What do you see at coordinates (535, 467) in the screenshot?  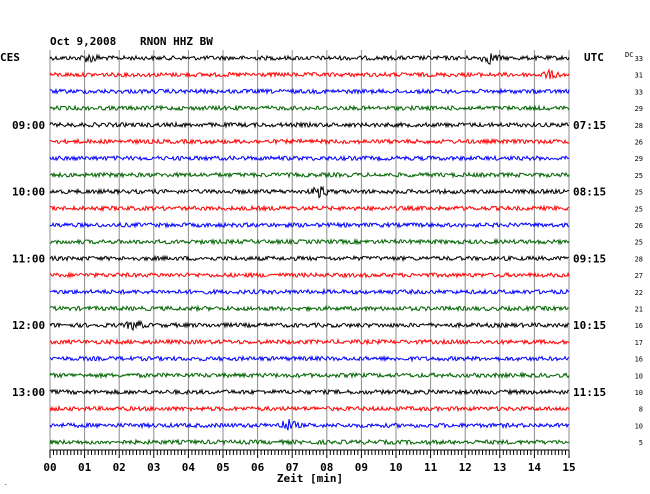 I see `x-tick-label: 14` at bounding box center [535, 467].